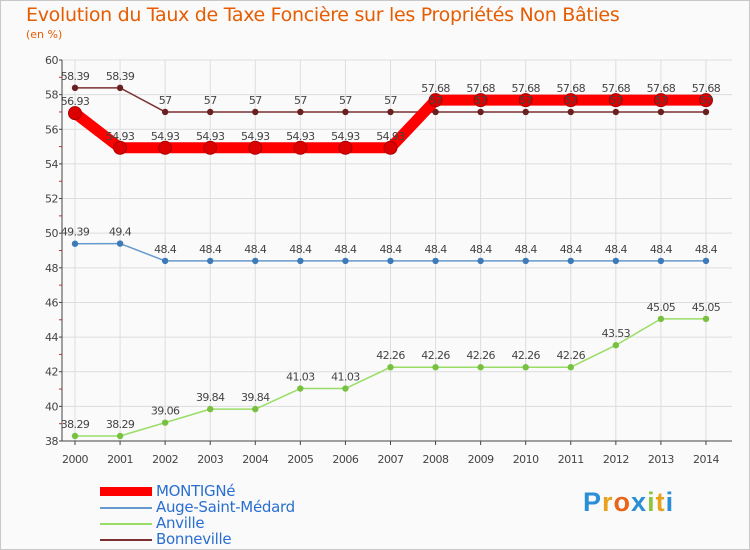 The height and width of the screenshot is (550, 750). What do you see at coordinates (639, 502) in the screenshot?
I see `logo-letter: x` at bounding box center [639, 502].